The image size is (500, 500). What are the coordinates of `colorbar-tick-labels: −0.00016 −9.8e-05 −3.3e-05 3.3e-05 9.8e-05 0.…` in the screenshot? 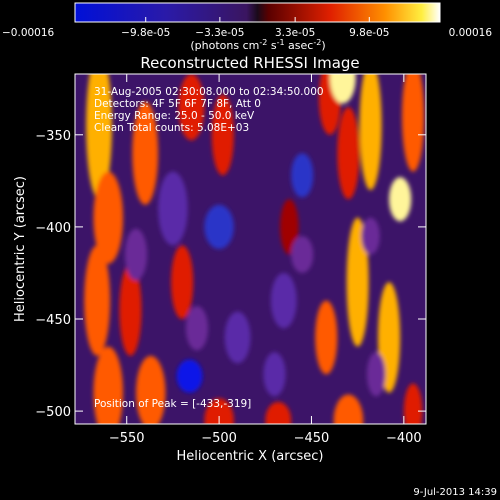 It's located at (247, 33).